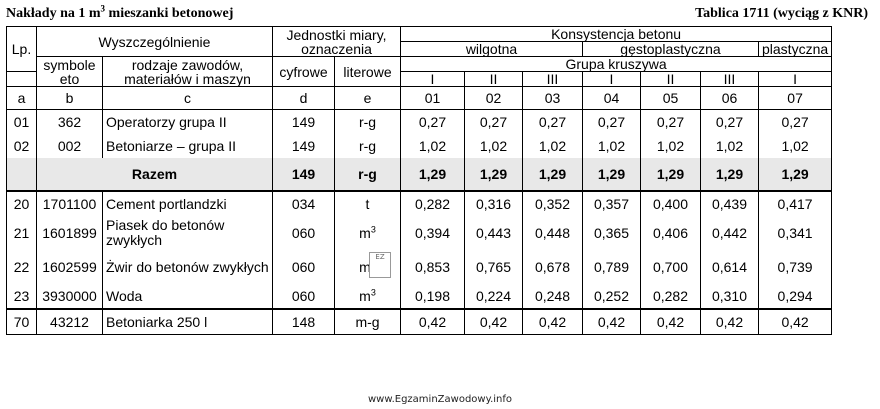 The width and height of the screenshot is (880, 409). I want to click on symbol-cell: 1601899, so click(69, 233).